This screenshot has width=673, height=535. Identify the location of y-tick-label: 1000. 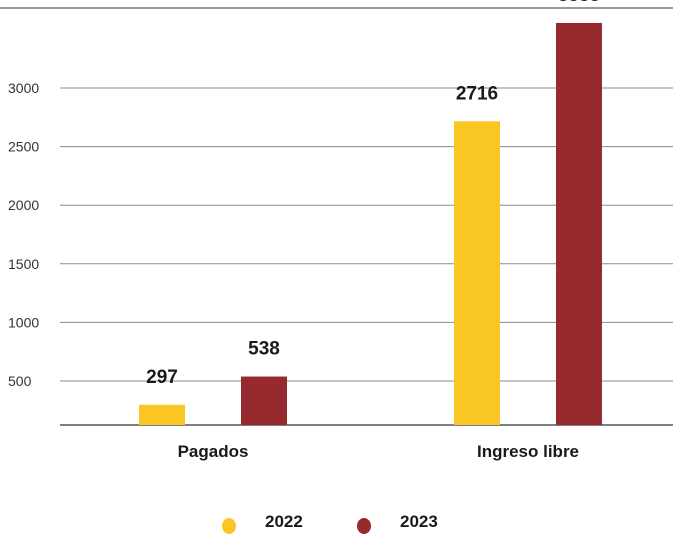
(23, 322).